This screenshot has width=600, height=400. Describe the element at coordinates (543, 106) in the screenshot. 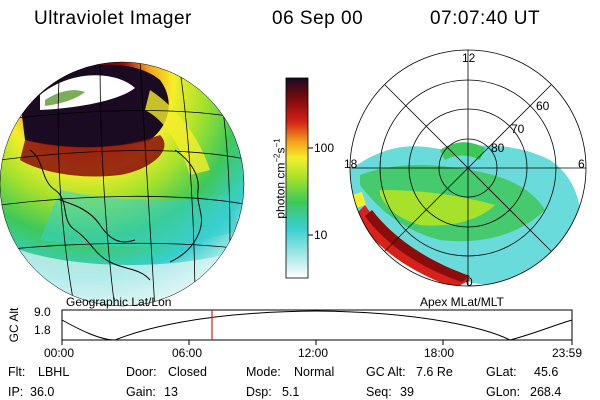

I see `mlat-label-60: 60` at that location.